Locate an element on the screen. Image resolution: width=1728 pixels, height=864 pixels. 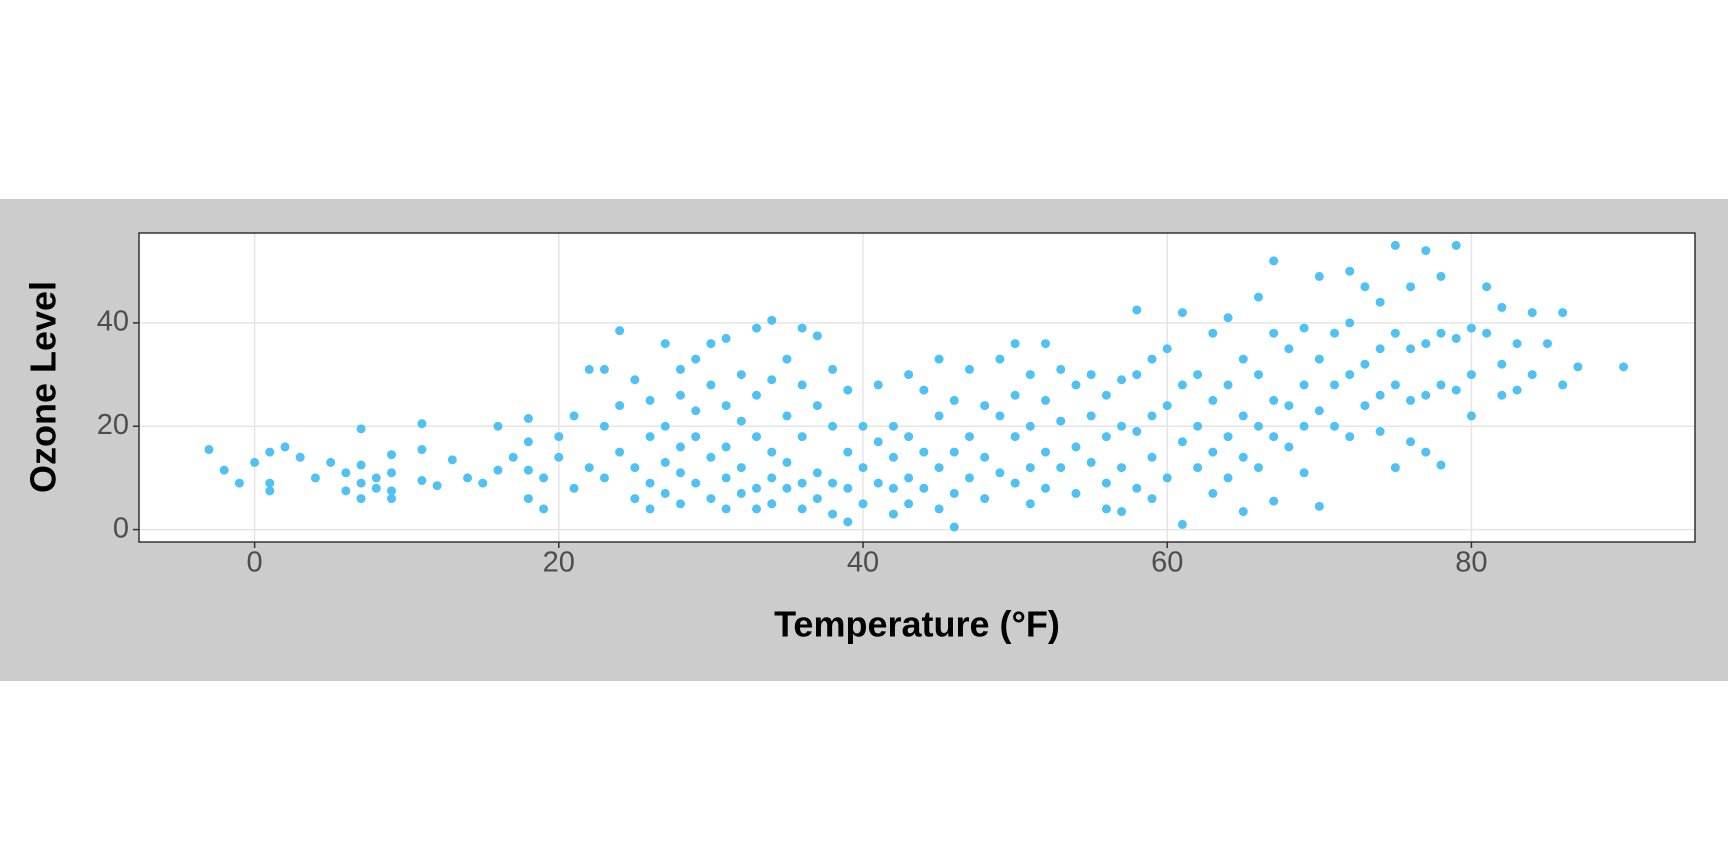
x-tick-label: 40 is located at coordinates (863, 563).